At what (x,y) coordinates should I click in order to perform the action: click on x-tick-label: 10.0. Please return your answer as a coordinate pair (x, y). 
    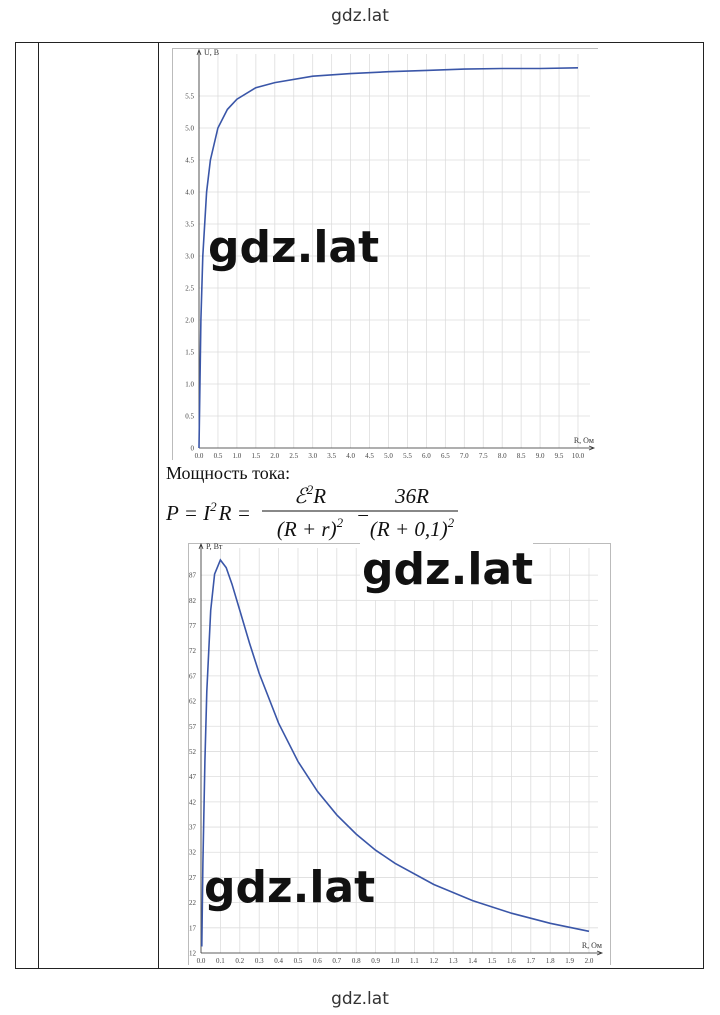
    Looking at the image, I should click on (578, 456).